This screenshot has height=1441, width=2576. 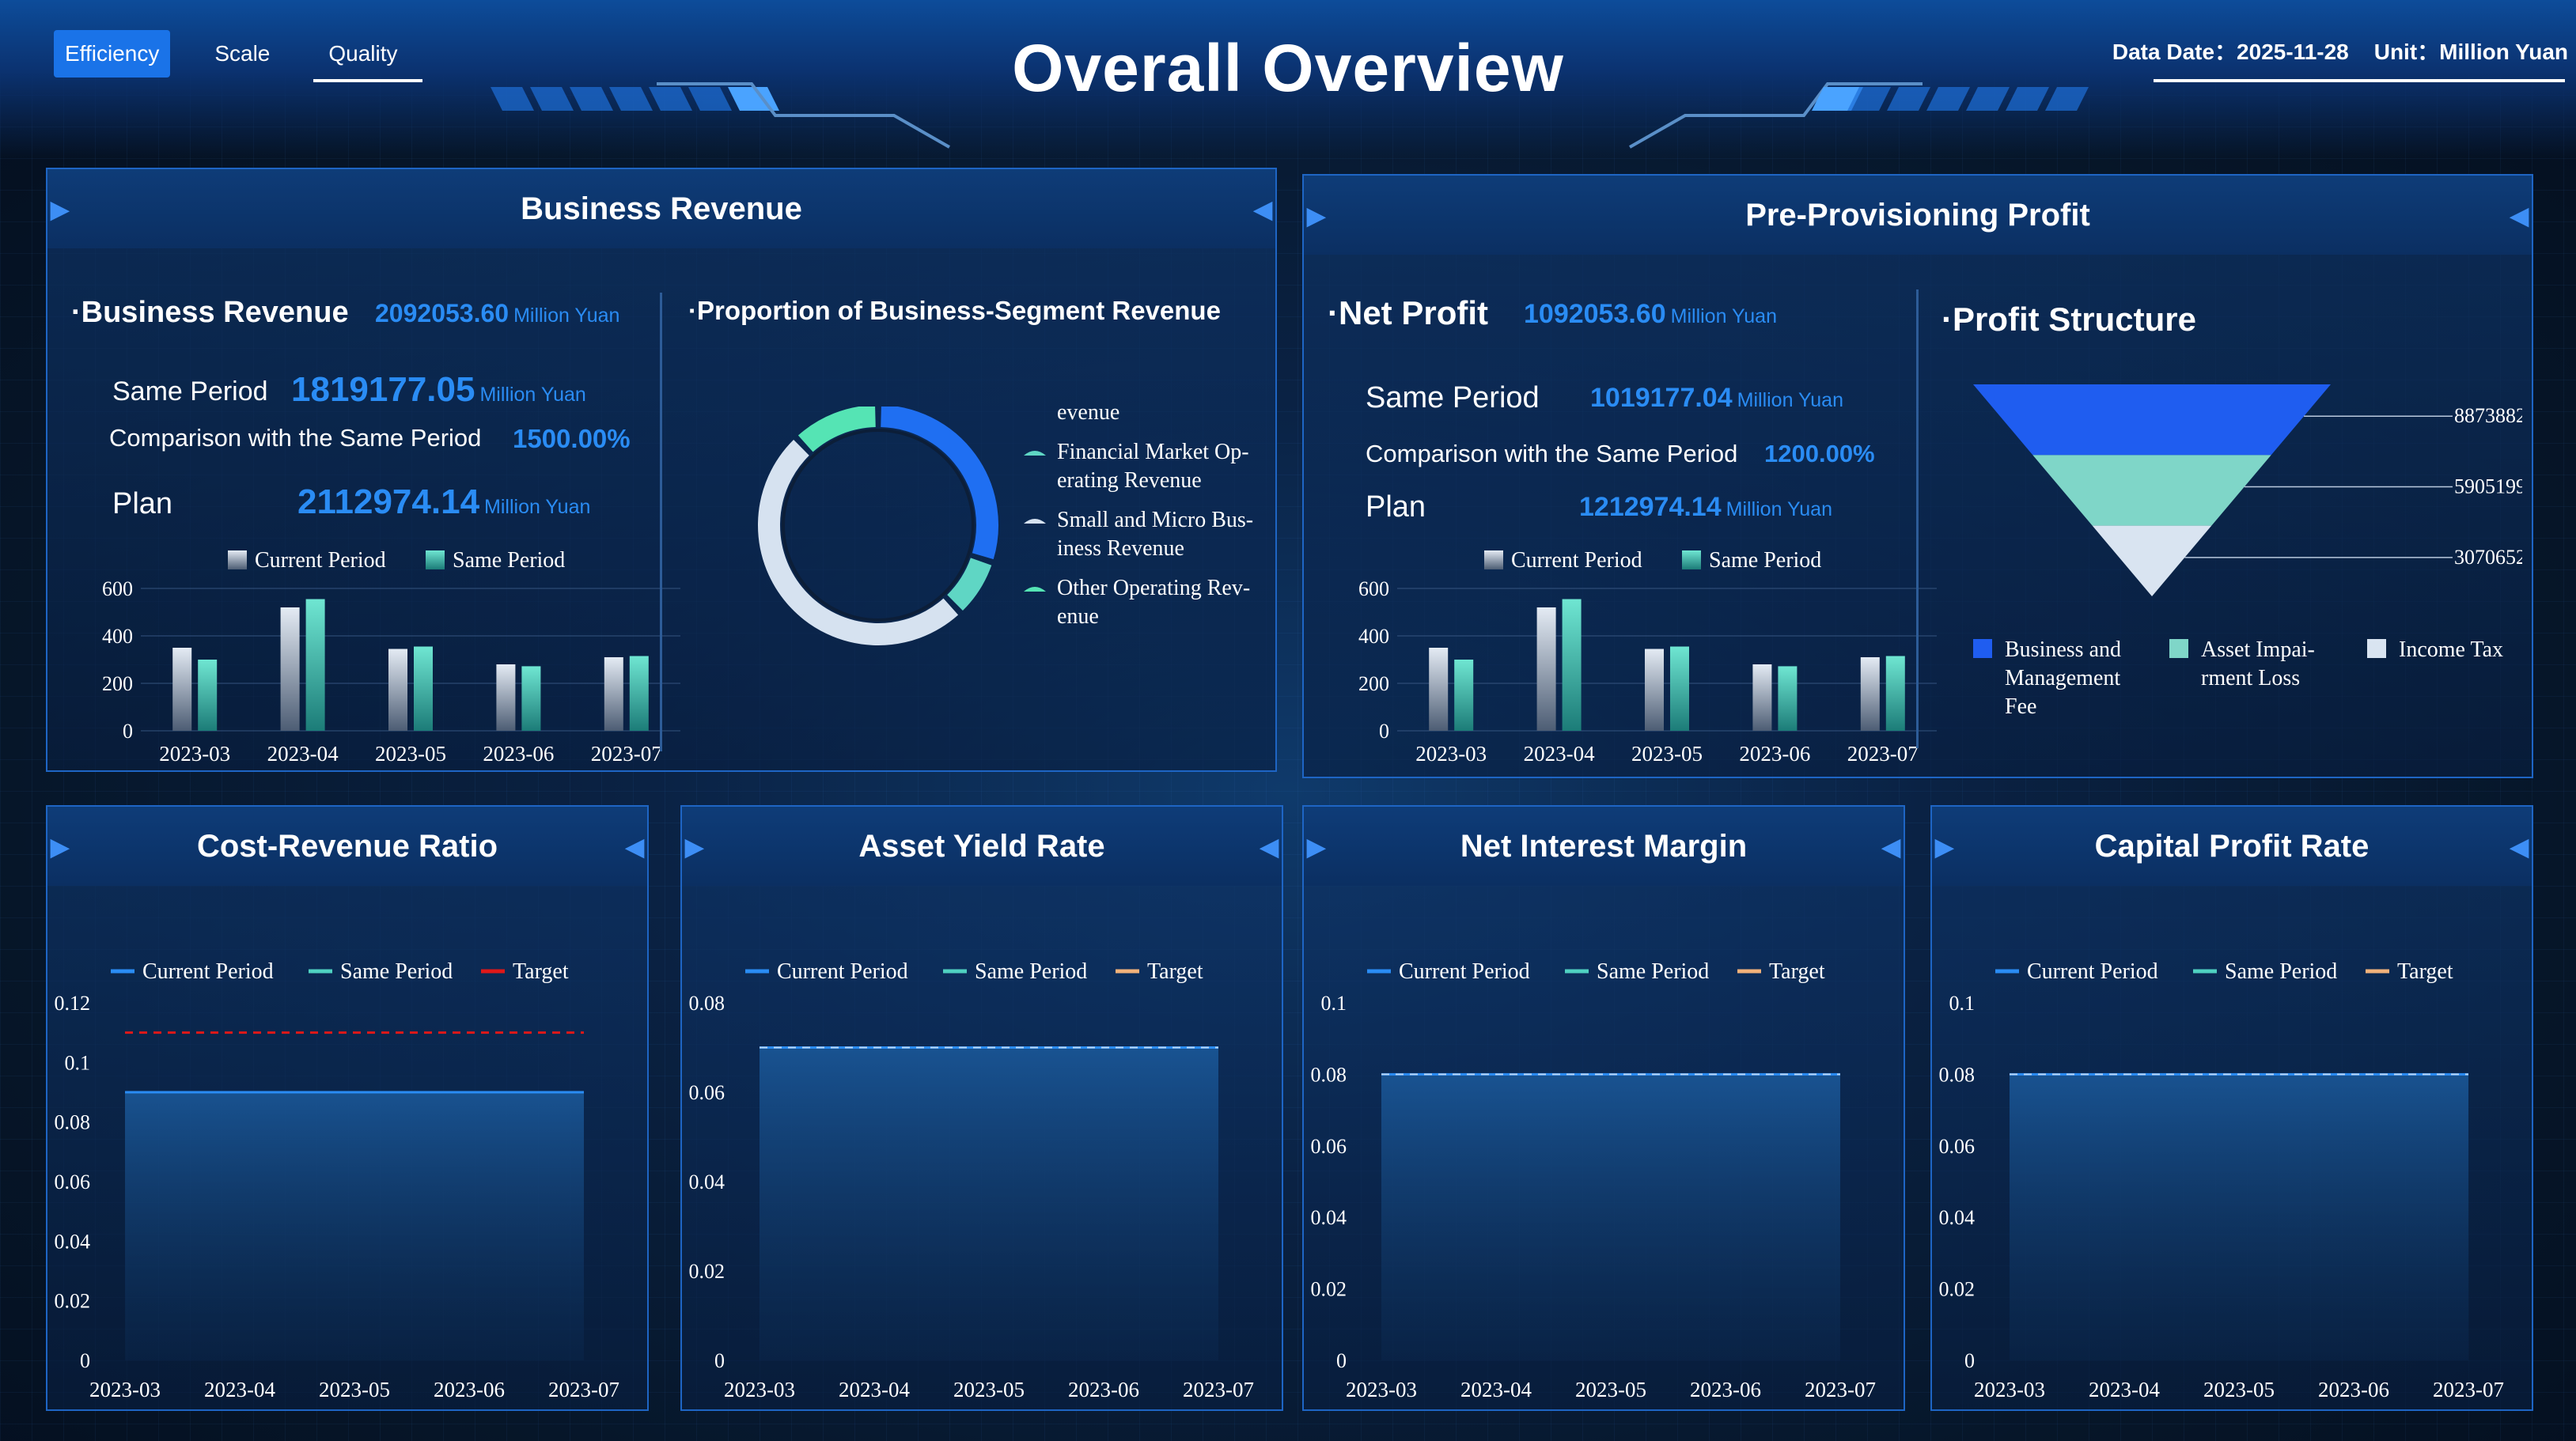 I want to click on legend-label: Other Operating Rev-, so click(x=1153, y=588).